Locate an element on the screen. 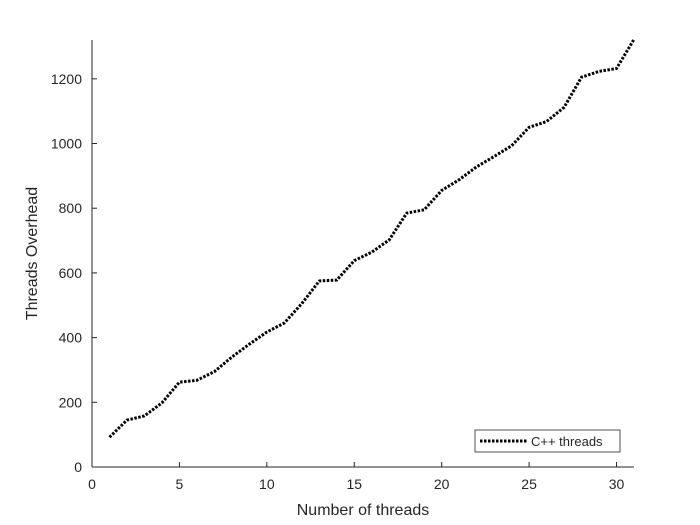  x-tick-label: 20 is located at coordinates (442, 484).